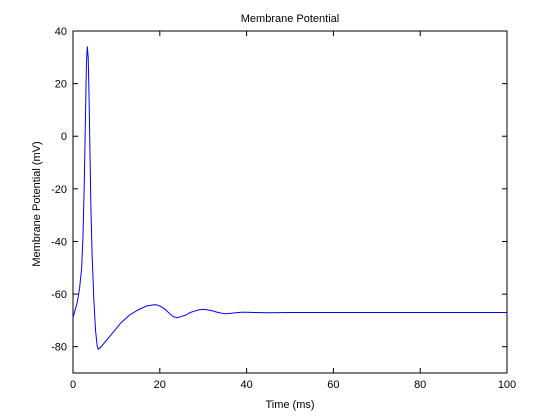 Image resolution: width=560 pixels, height=420 pixels. What do you see at coordinates (37, 203) in the screenshot?
I see `y-axis-label: Membrane Potential (mV)` at bounding box center [37, 203].